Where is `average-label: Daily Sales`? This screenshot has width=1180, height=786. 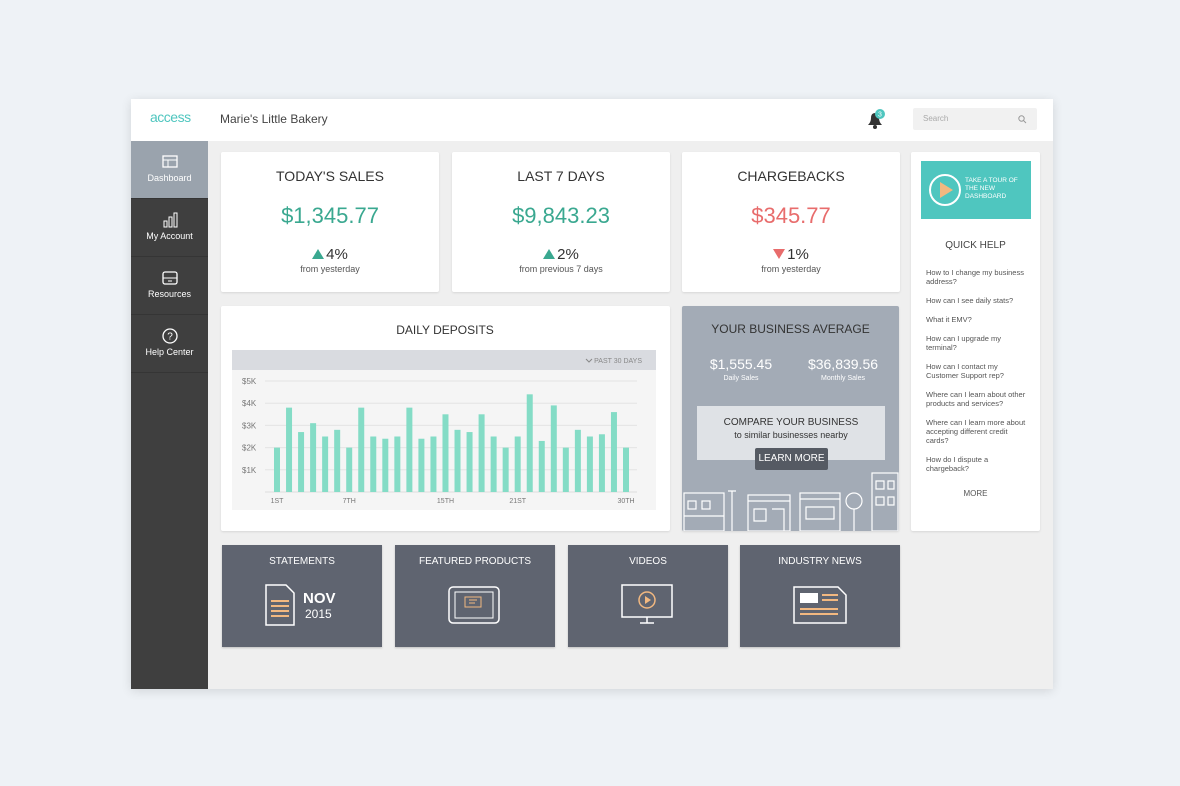
average-label: Daily Sales is located at coordinates (741, 378).